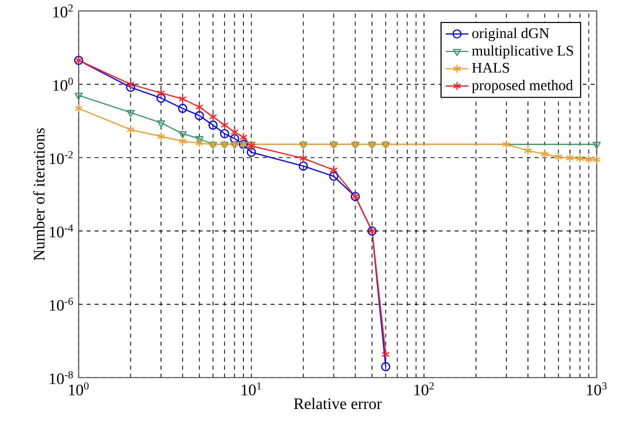 This screenshot has height=422, width=622. Describe the element at coordinates (62, 231) in the screenshot. I see `y-tick-label: 10$^{-4}$` at that location.